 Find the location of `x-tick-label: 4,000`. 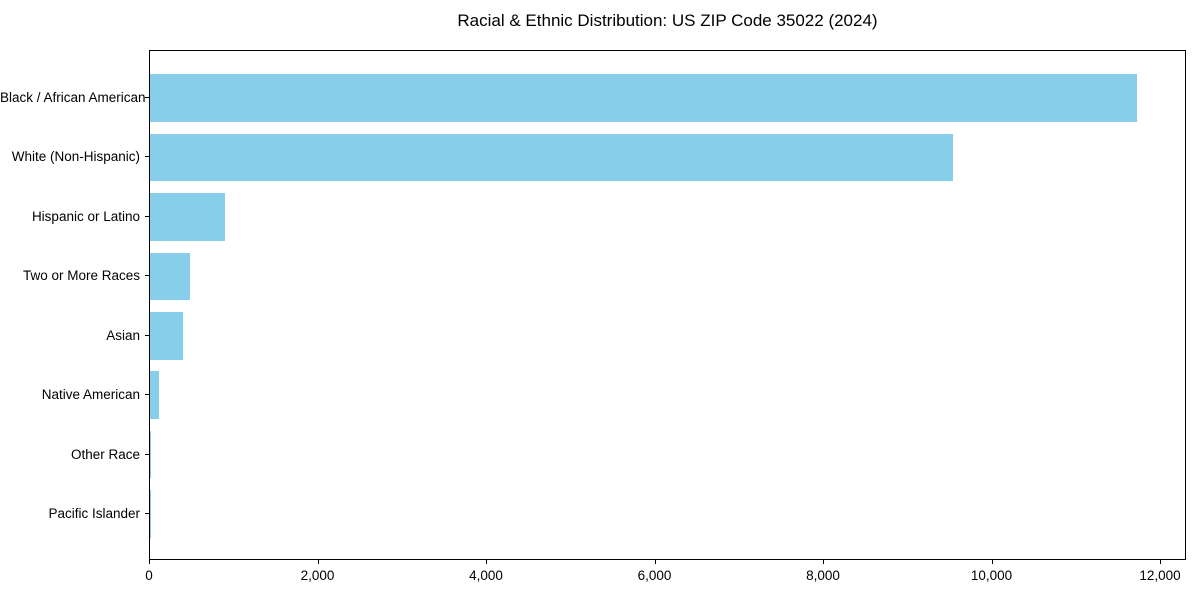

x-tick-label: 4,000 is located at coordinates (486, 575).